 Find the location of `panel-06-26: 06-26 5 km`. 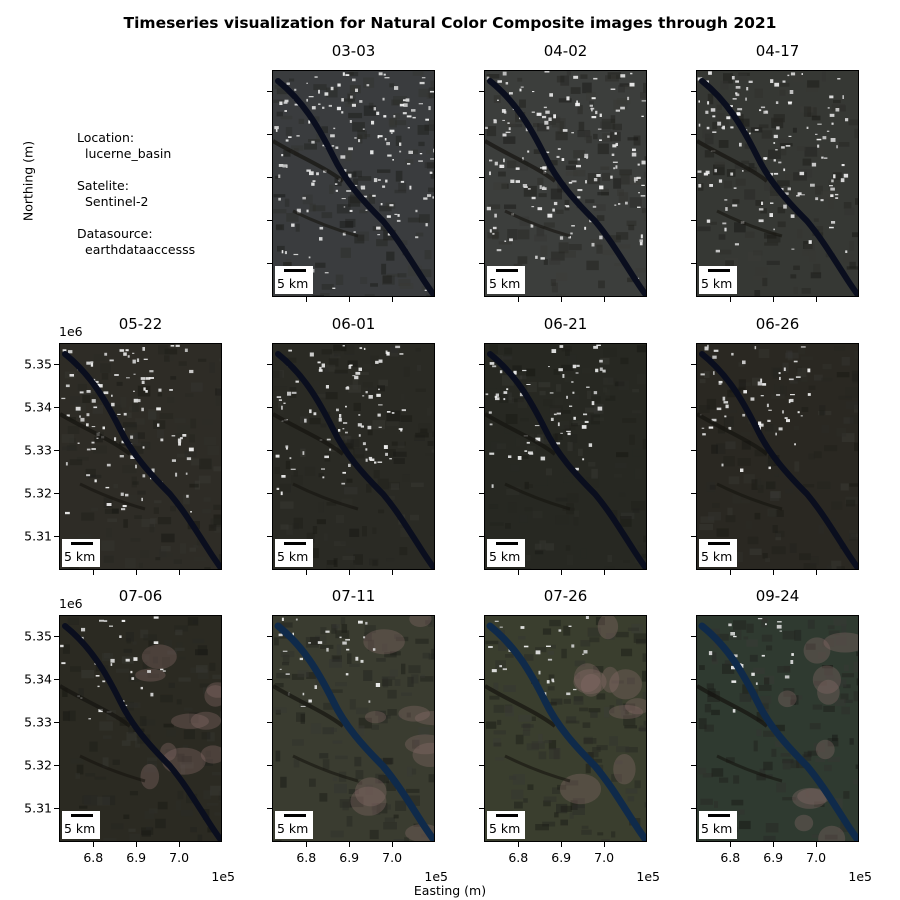

panel-06-26: 06-26 5 km is located at coordinates (775, 445).